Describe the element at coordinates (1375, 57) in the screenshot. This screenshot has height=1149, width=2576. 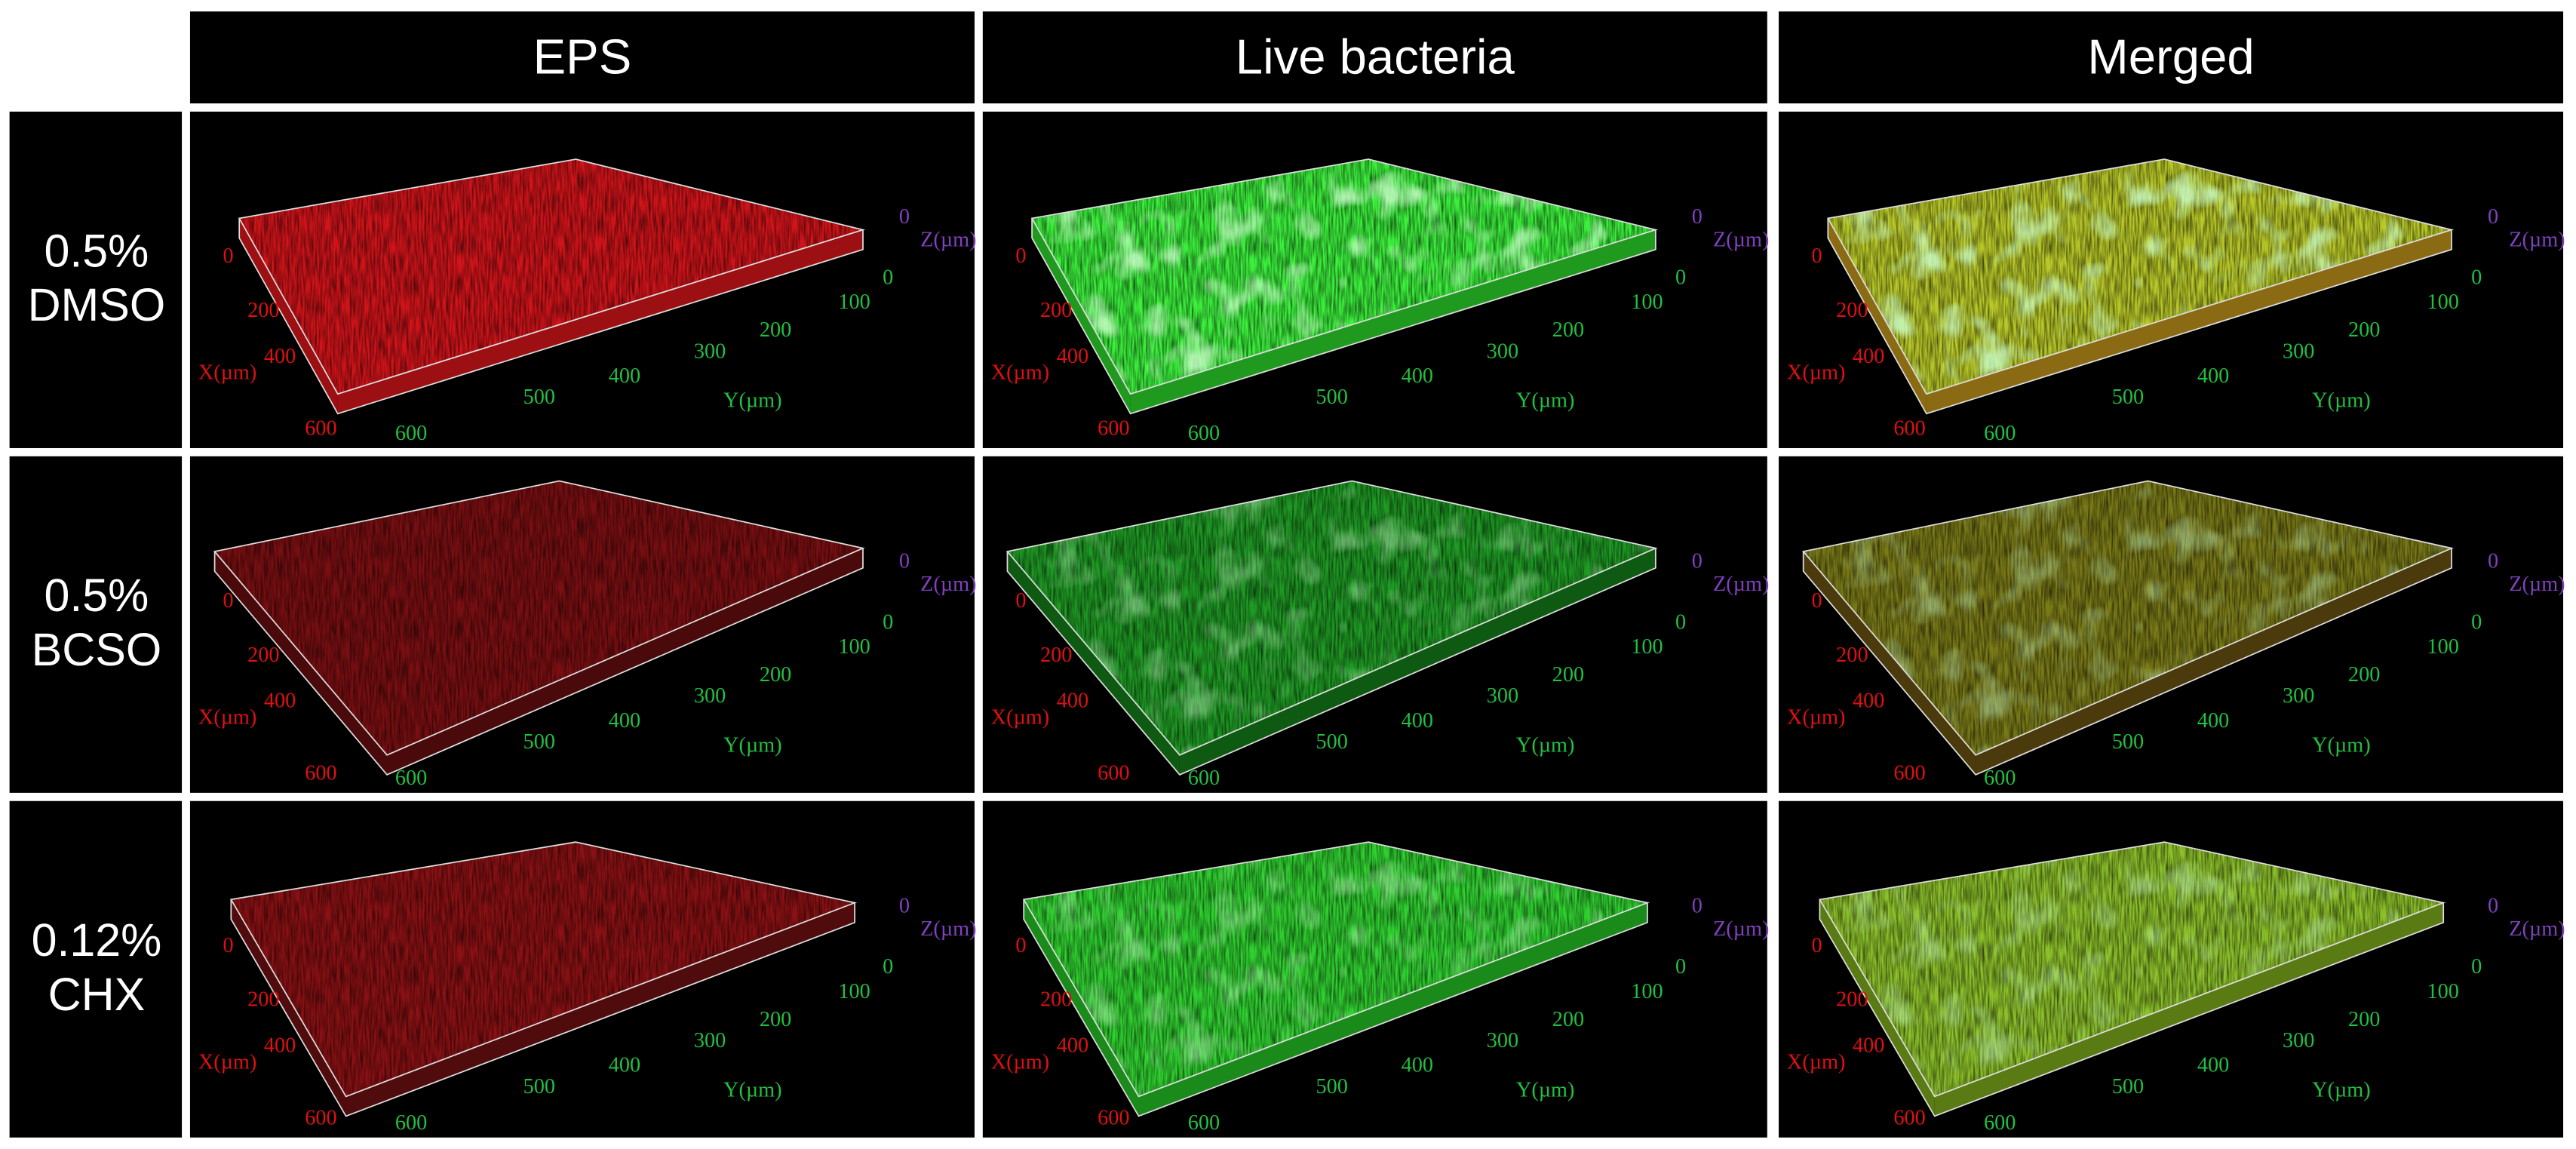
I see `column-header: Live bacteria` at that location.